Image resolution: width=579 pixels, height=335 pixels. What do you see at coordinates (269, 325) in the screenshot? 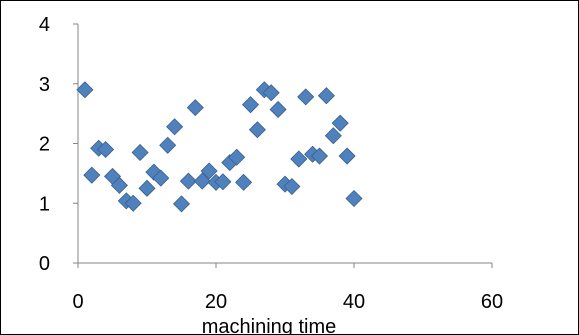
I see `x-axis-title: machining time` at bounding box center [269, 325].